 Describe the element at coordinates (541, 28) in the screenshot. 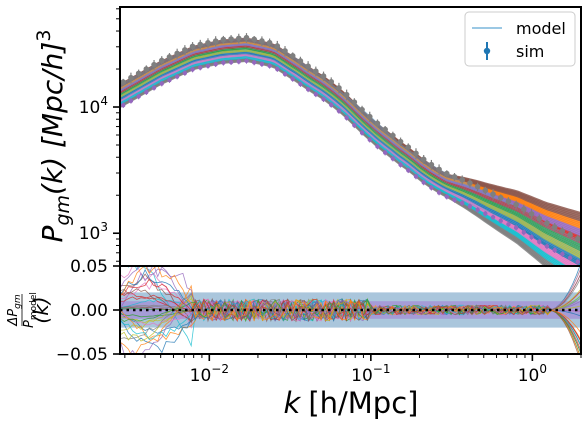

I see `legend-model-label: model` at that location.